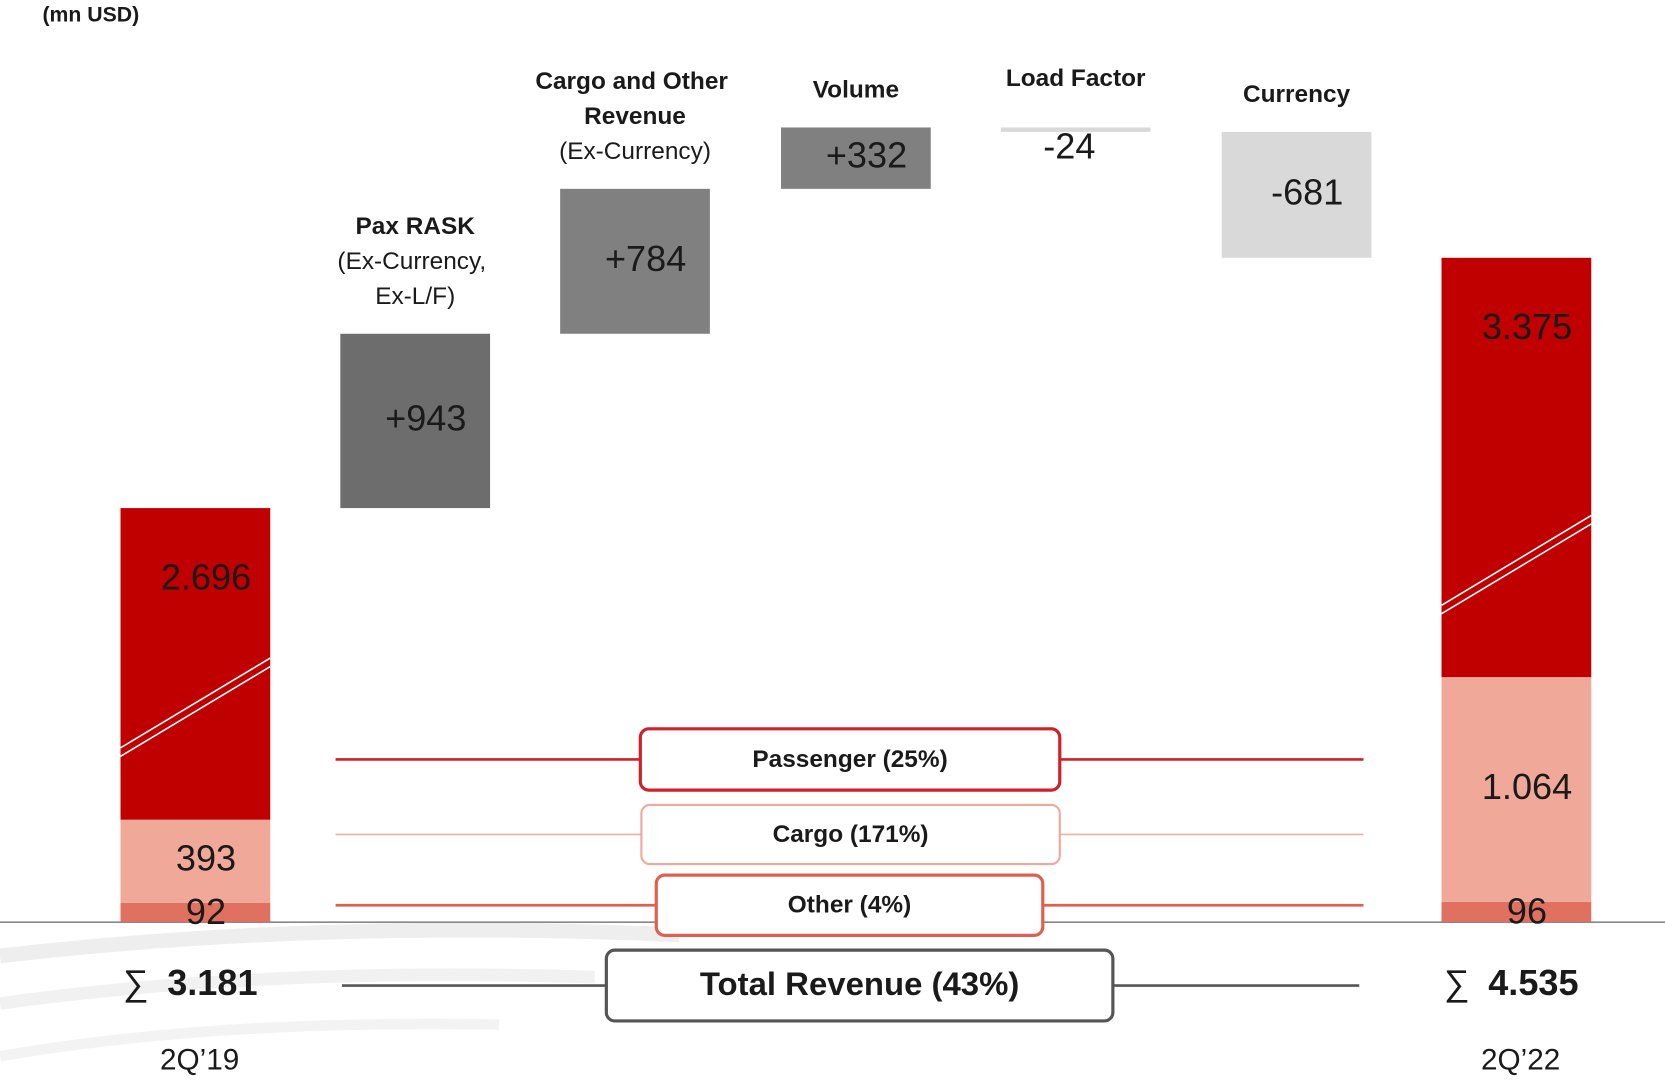 The image size is (1665, 1088). What do you see at coordinates (1069, 145) in the screenshot?
I see `delta-label: -24` at bounding box center [1069, 145].